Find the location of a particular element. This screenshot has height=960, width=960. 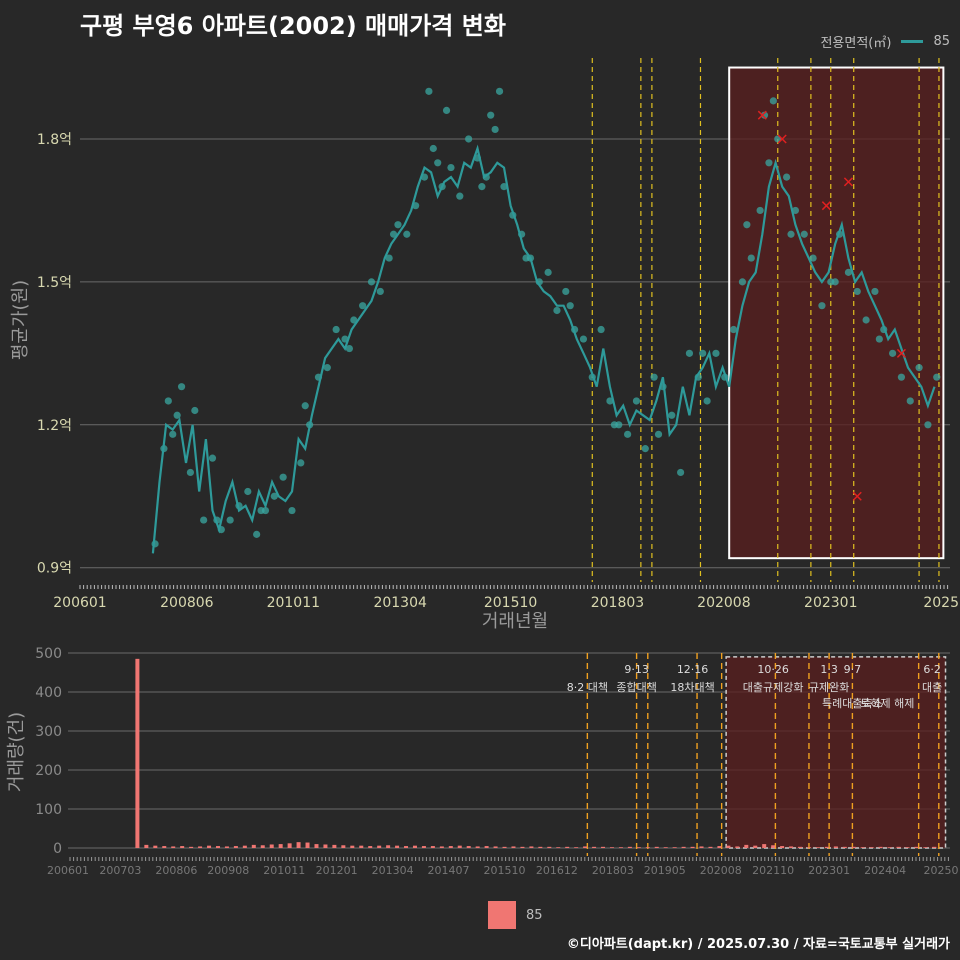

x-tick-label: 201905 is located at coordinates (665, 870).